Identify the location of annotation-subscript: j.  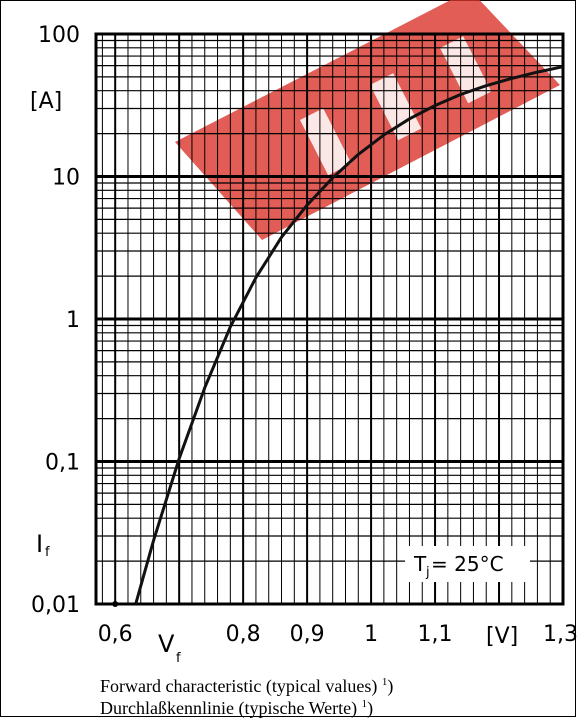
(427, 572).